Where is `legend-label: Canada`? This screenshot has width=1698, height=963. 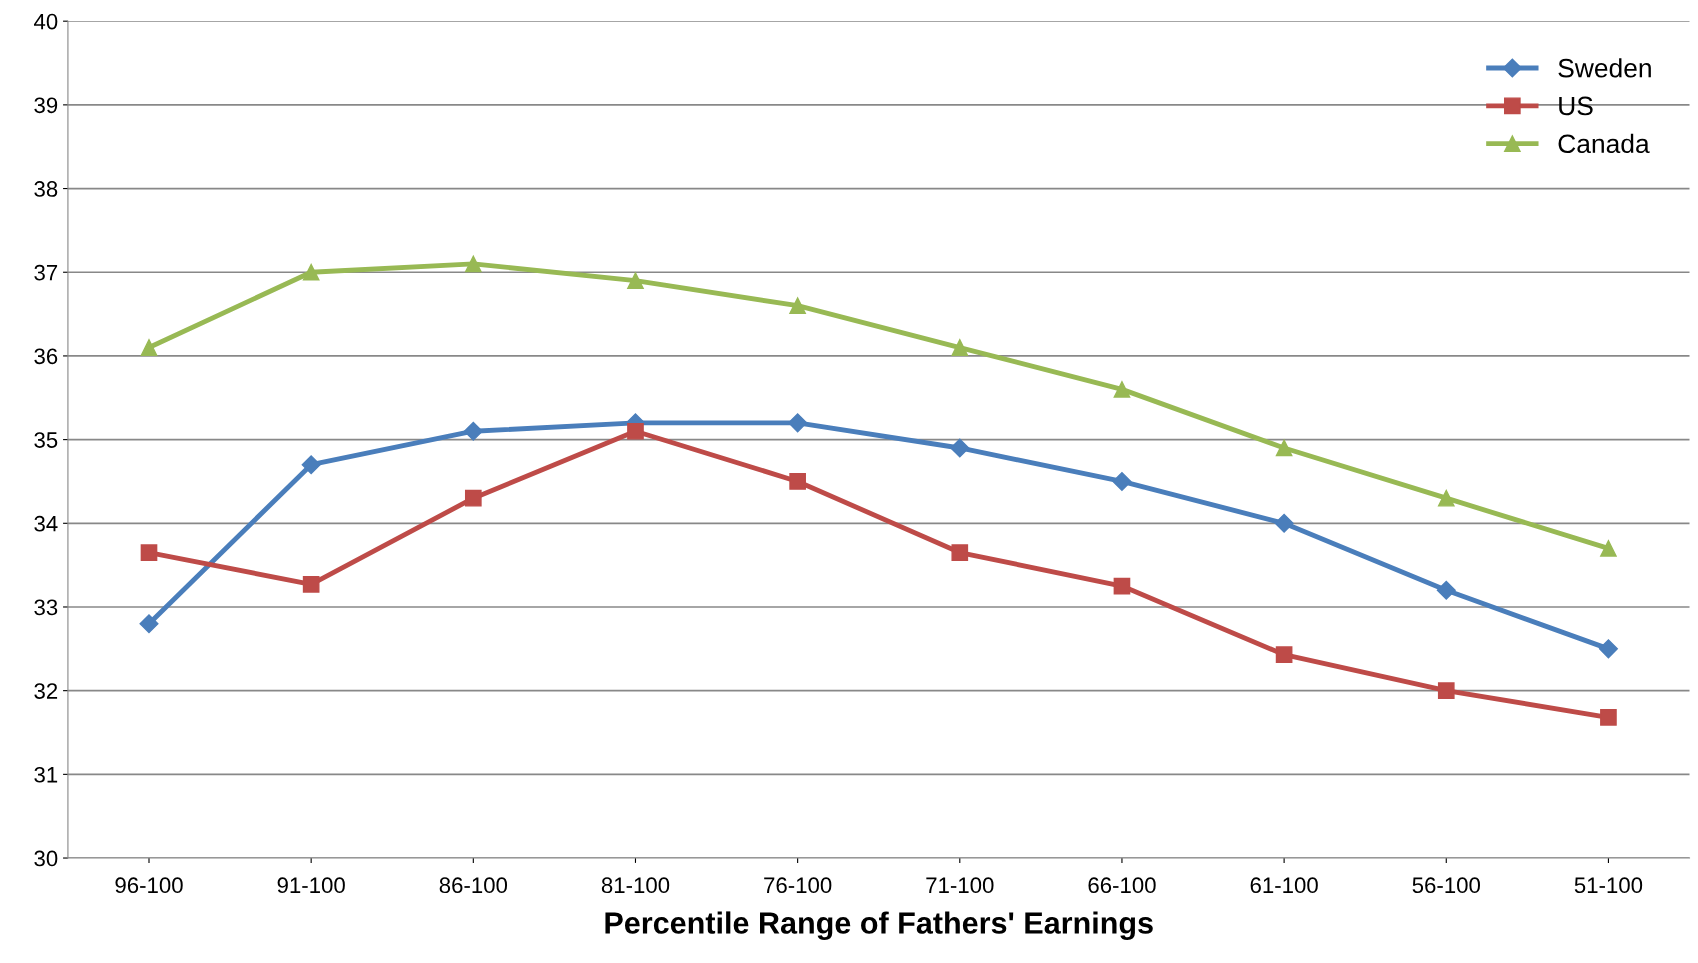 legend-label: Canada is located at coordinates (1604, 143).